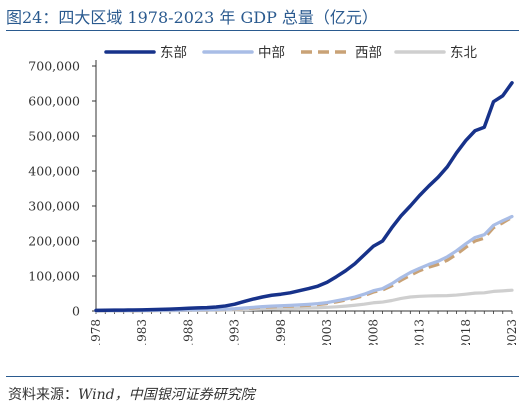 This screenshot has width=525, height=415. What do you see at coordinates (188, 332) in the screenshot?
I see `x-tick-label: 1988` at bounding box center [188, 332].